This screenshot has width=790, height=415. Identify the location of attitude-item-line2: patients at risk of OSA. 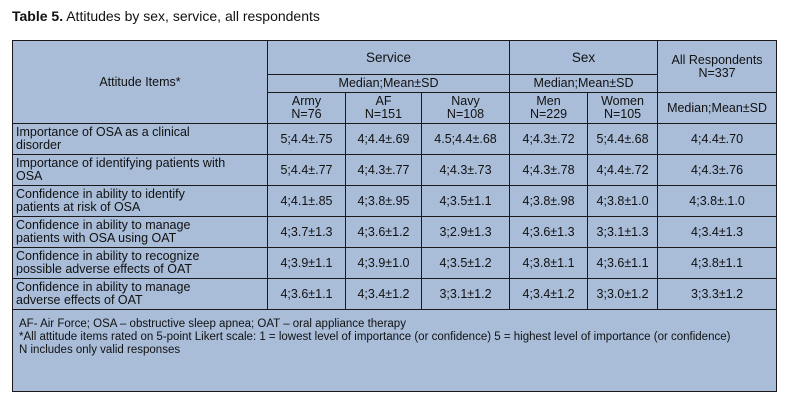
(78, 207).